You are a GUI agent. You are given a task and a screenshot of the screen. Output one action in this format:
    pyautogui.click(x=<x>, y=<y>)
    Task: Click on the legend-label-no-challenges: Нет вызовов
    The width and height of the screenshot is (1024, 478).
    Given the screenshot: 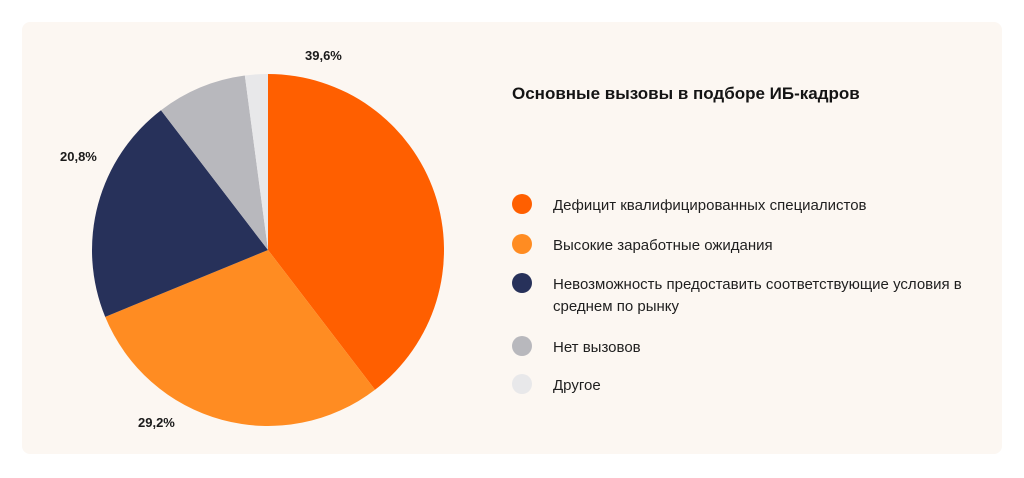 What is the action you would take?
    pyautogui.click(x=597, y=347)
    